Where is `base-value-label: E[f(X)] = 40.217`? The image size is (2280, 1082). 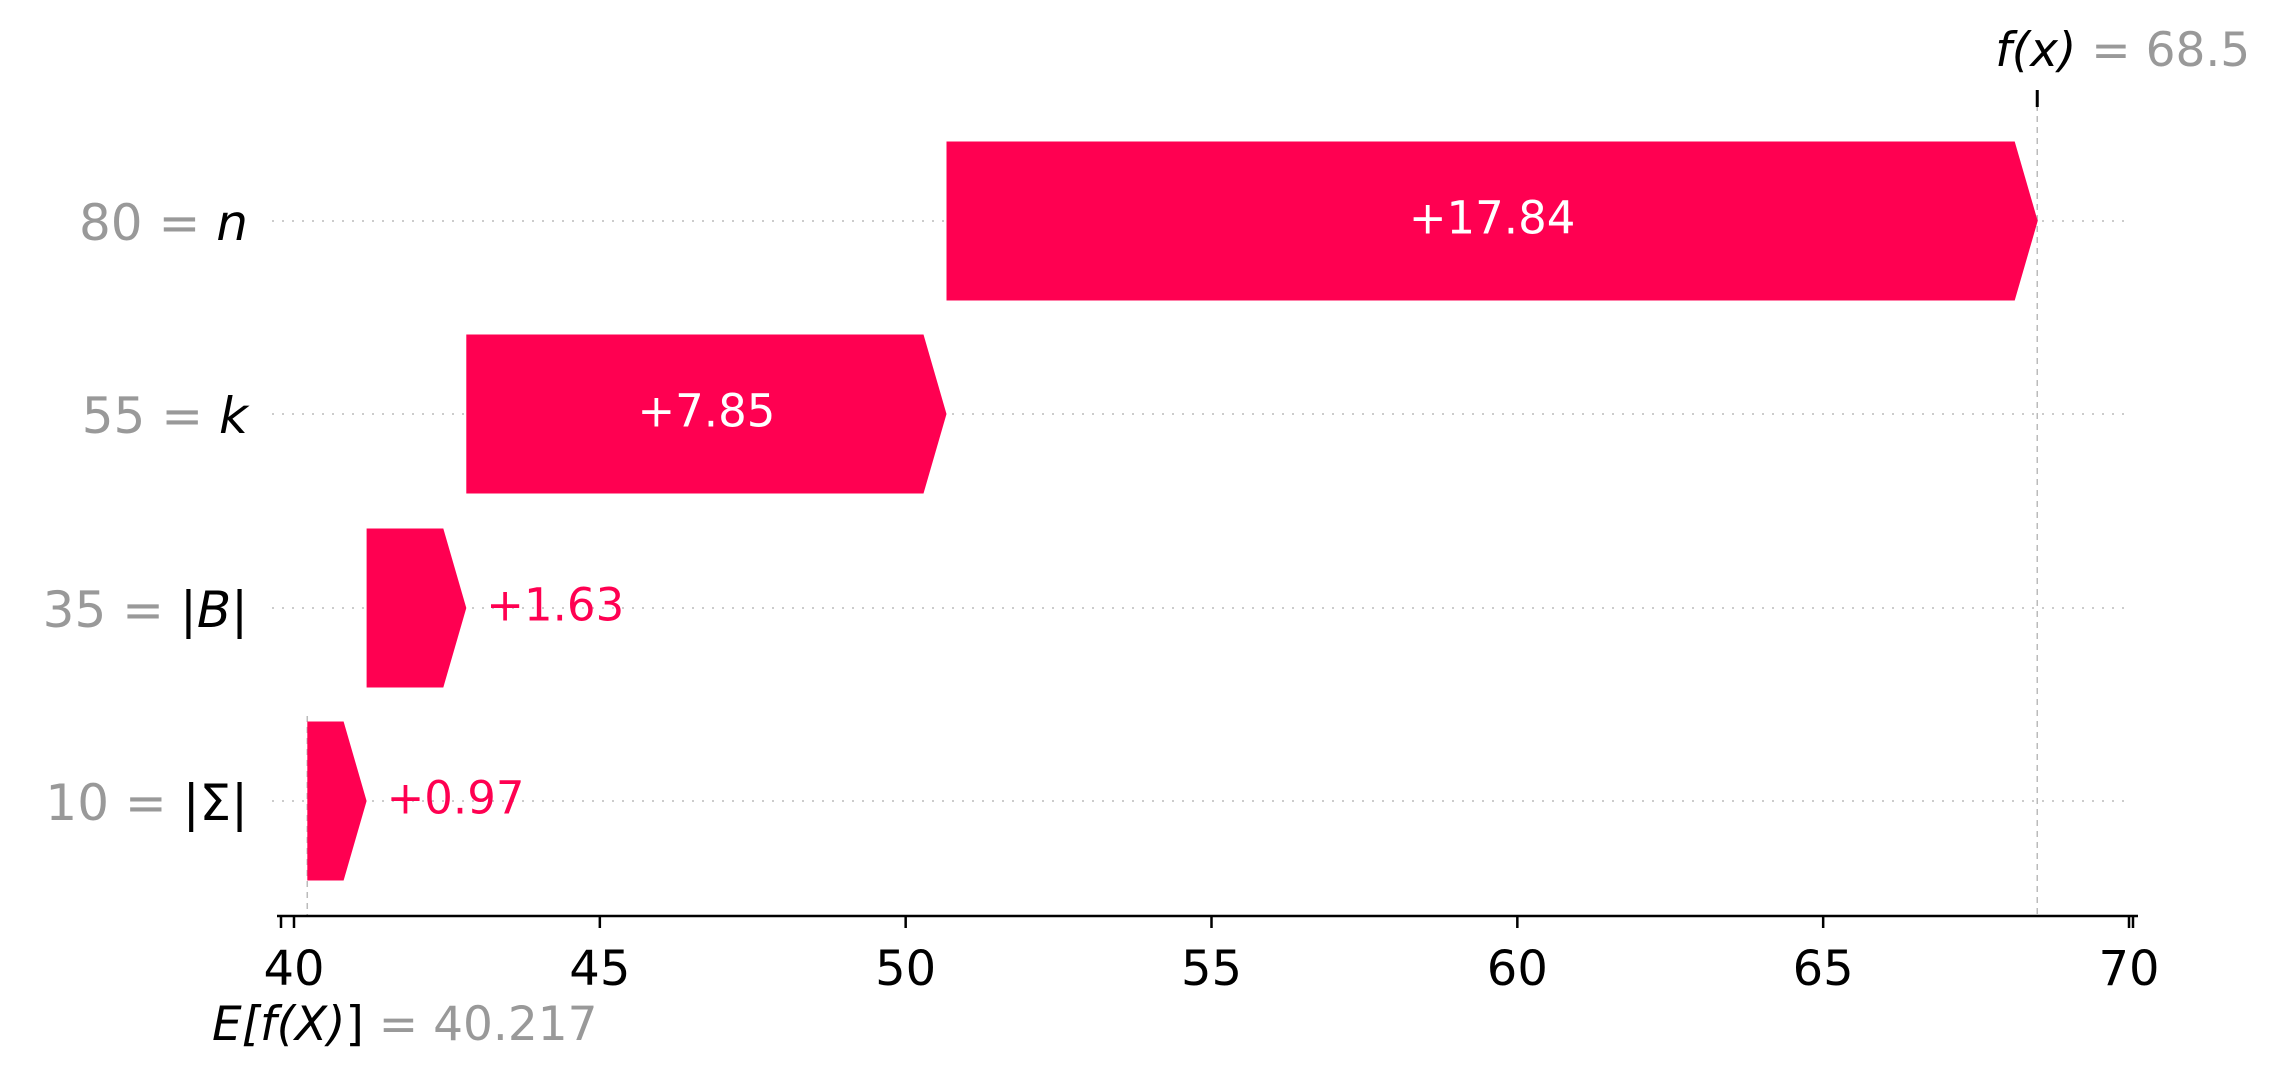 base-value-label: E[f(X)] = 40.217 is located at coordinates (405, 1024).